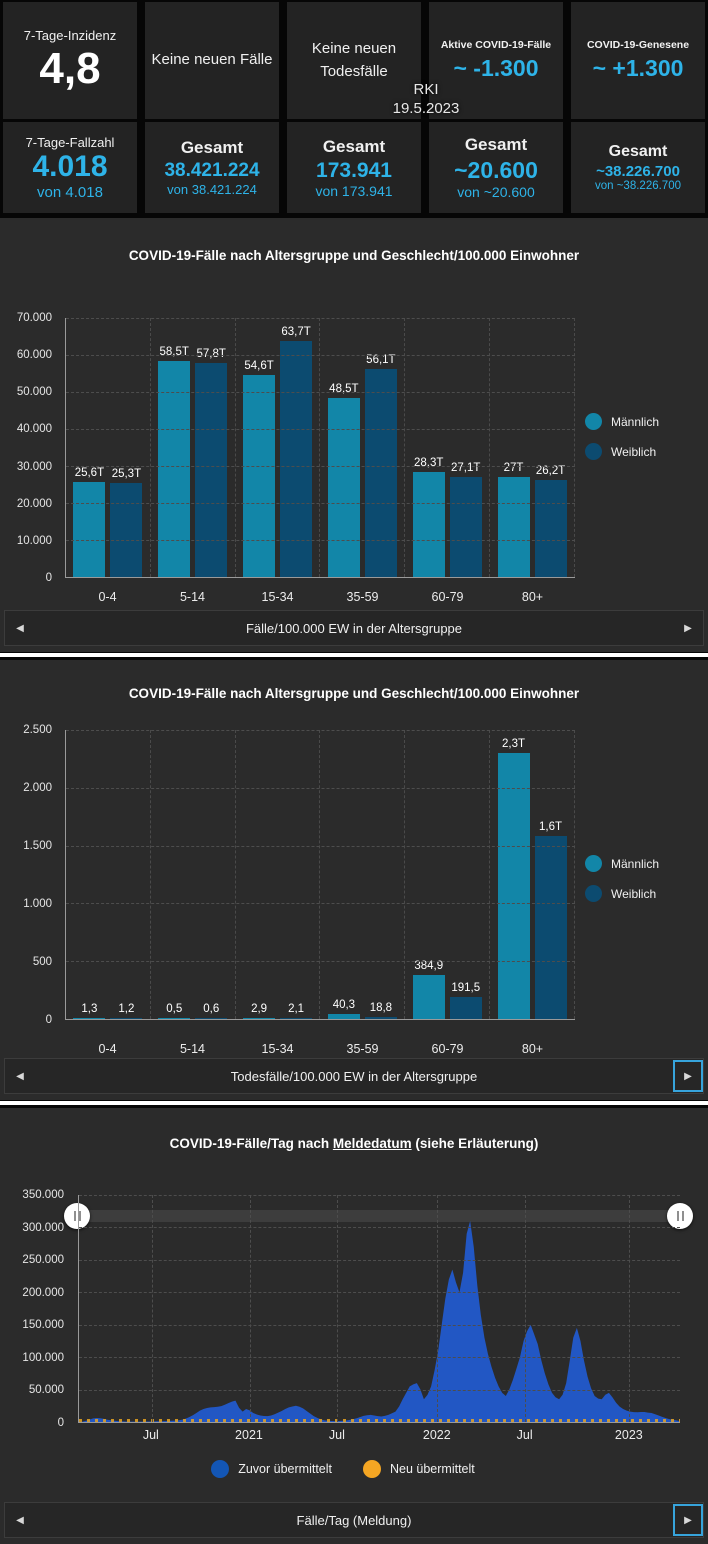 The width and height of the screenshot is (708, 1544). What do you see at coordinates (593, 451) in the screenshot?
I see `legend-swatch-weiblich-icon` at bounding box center [593, 451].